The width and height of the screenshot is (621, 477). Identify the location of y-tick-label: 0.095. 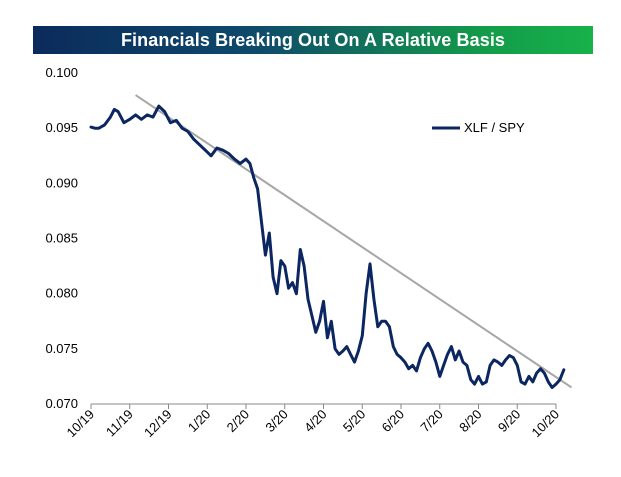
(61, 127).